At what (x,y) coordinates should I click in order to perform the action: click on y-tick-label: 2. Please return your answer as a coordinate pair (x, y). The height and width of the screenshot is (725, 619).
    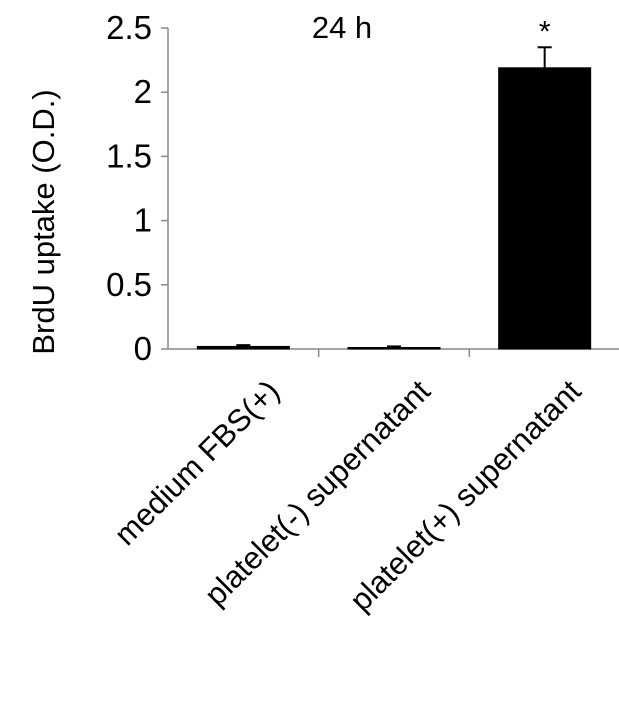
    Looking at the image, I should click on (143, 91).